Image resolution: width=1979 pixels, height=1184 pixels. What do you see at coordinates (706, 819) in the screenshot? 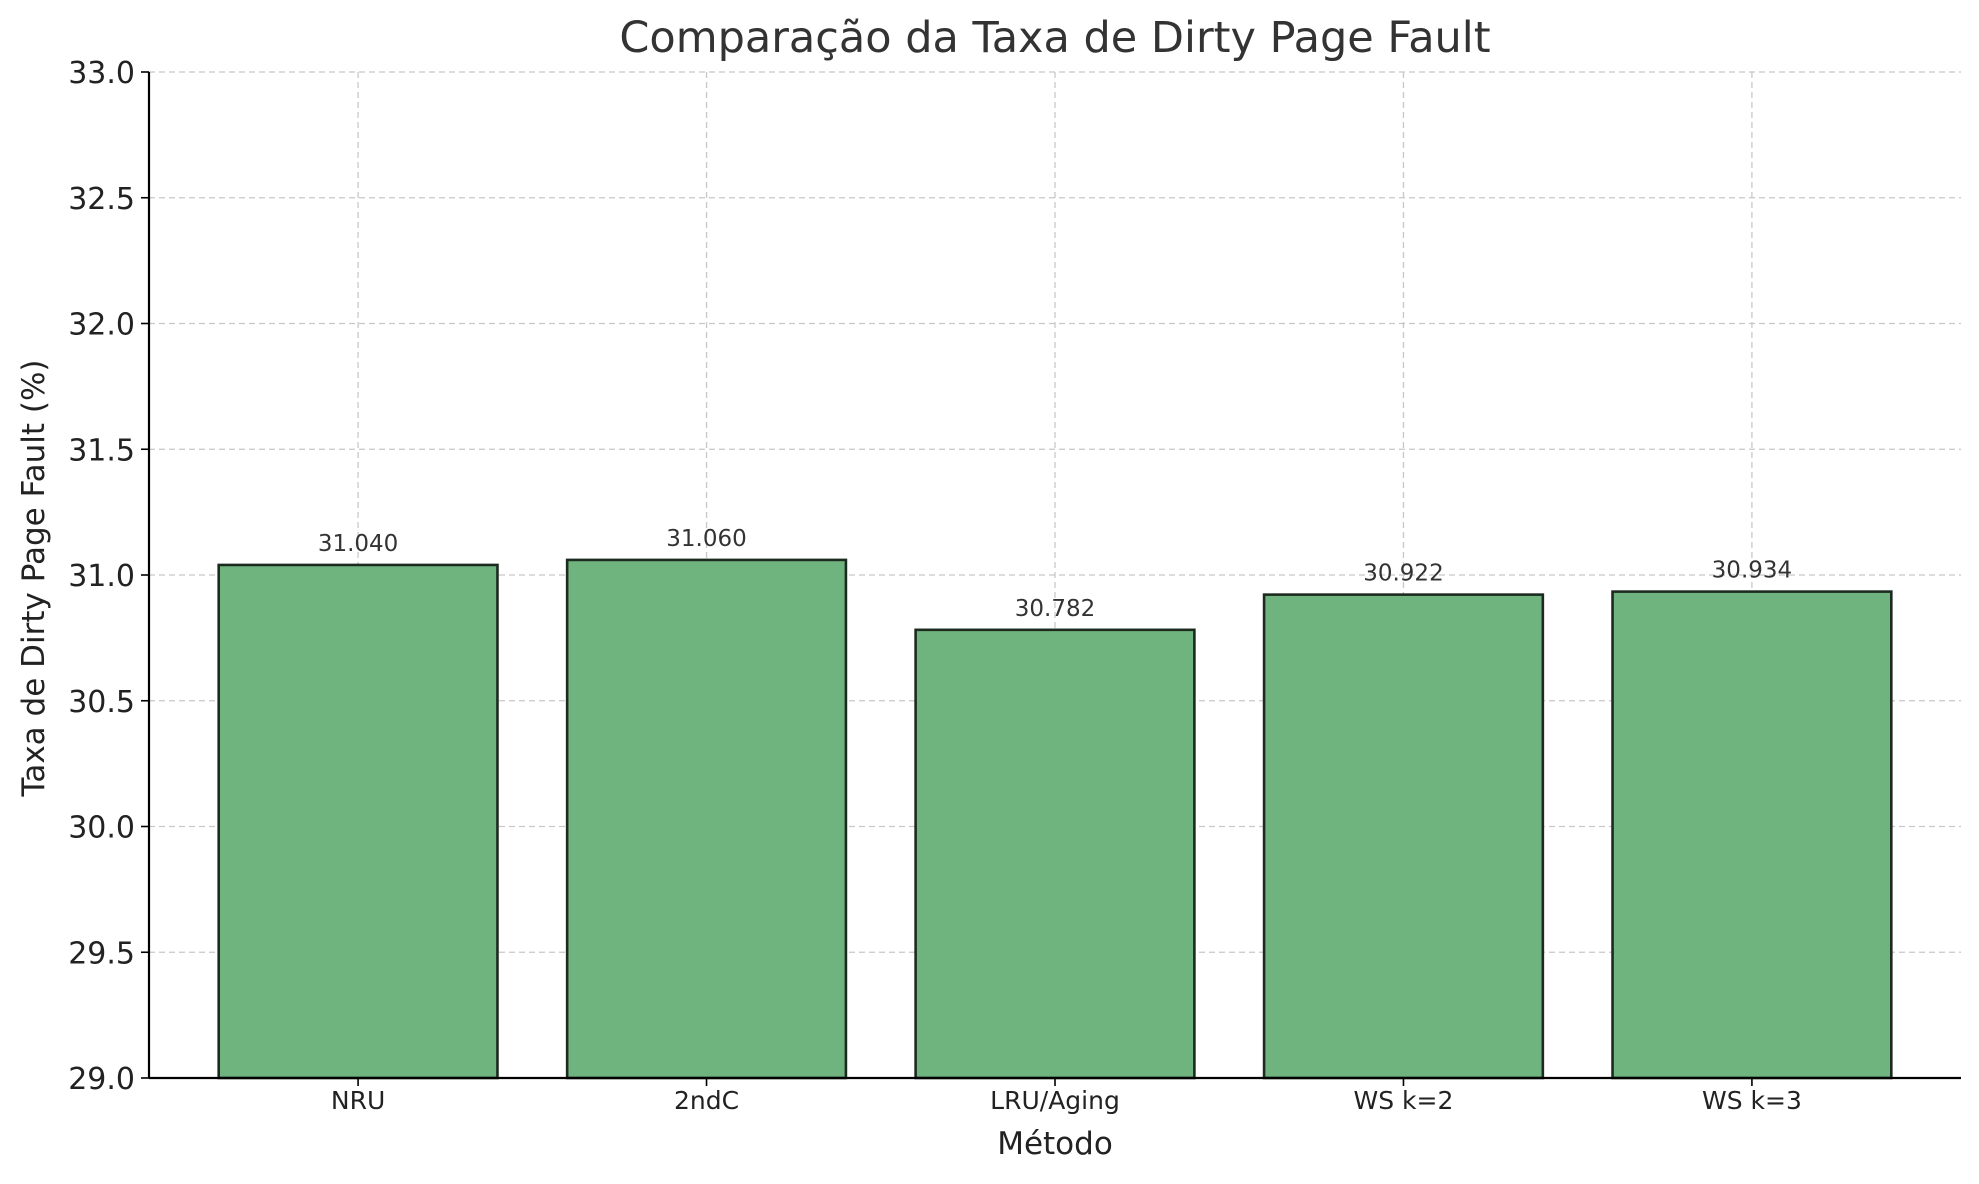
I see `bar-2ndc` at bounding box center [706, 819].